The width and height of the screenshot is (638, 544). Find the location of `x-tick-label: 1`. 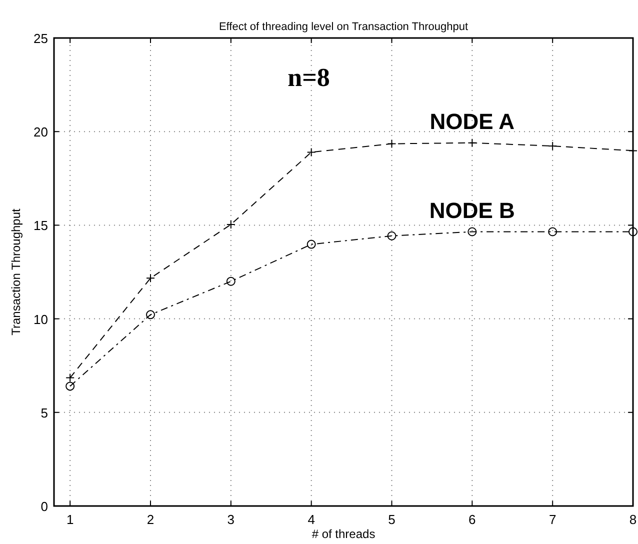

x-tick-label: 1 is located at coordinates (70, 519).